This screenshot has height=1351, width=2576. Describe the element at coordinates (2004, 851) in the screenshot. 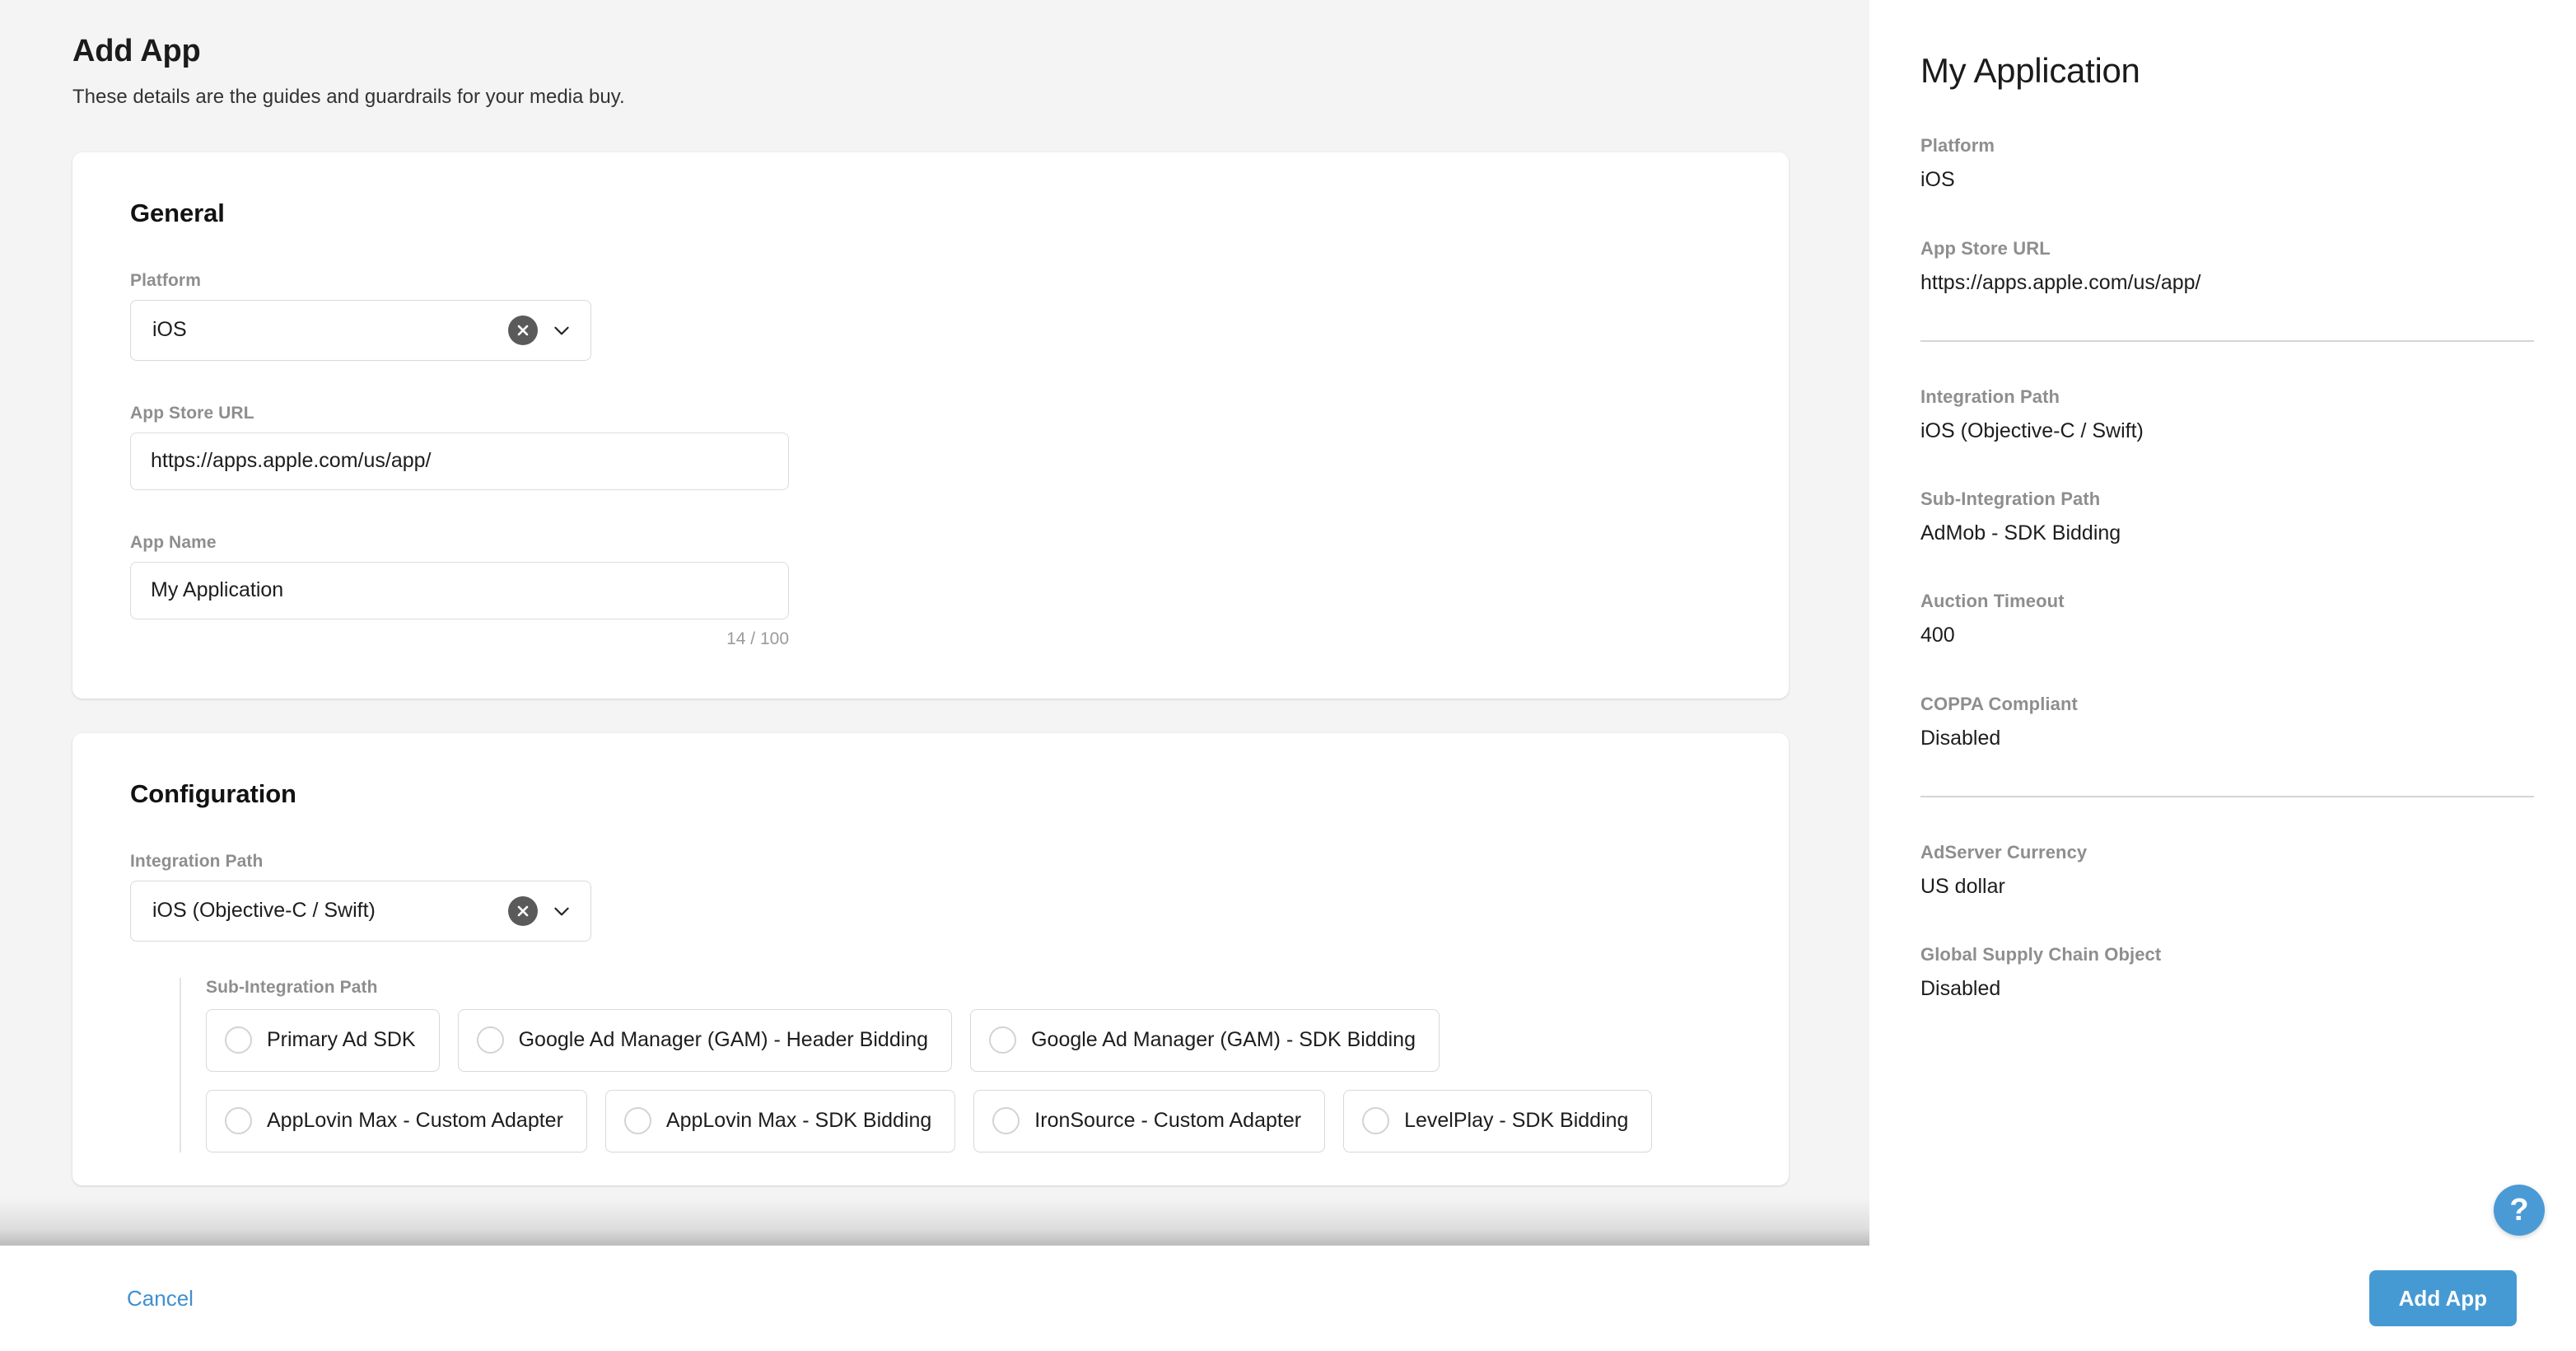

I see `summary-item-key: AdServer Currency` at that location.